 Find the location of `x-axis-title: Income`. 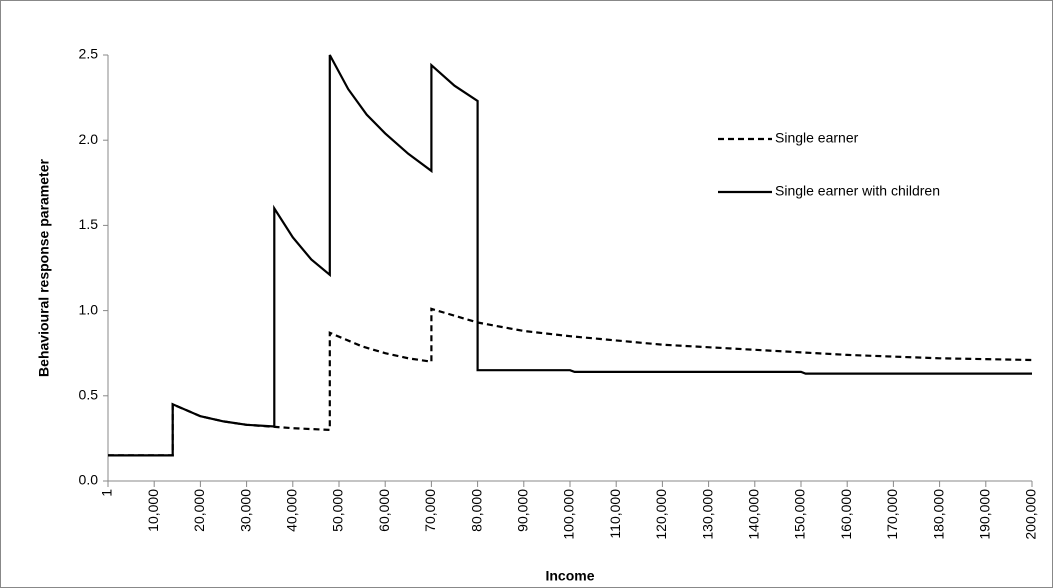

x-axis-title: Income is located at coordinates (569, 576).